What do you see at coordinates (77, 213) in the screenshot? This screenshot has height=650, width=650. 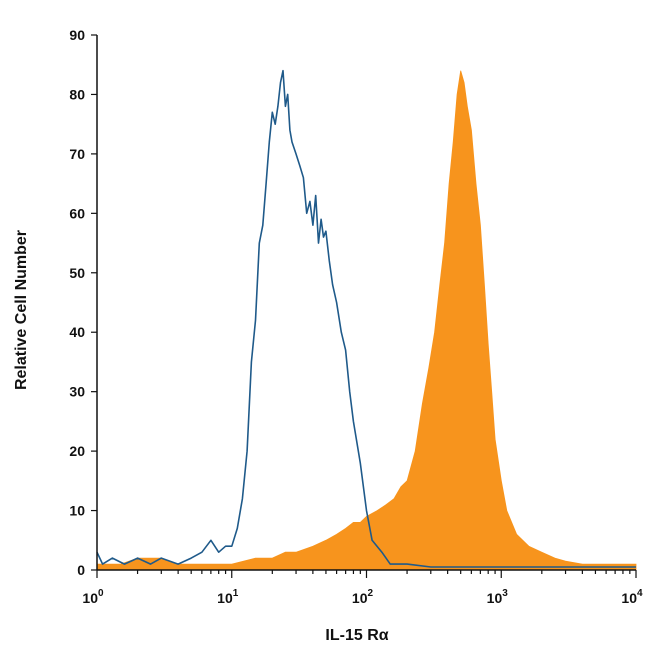 I see `y-tick-label: 60` at bounding box center [77, 213].